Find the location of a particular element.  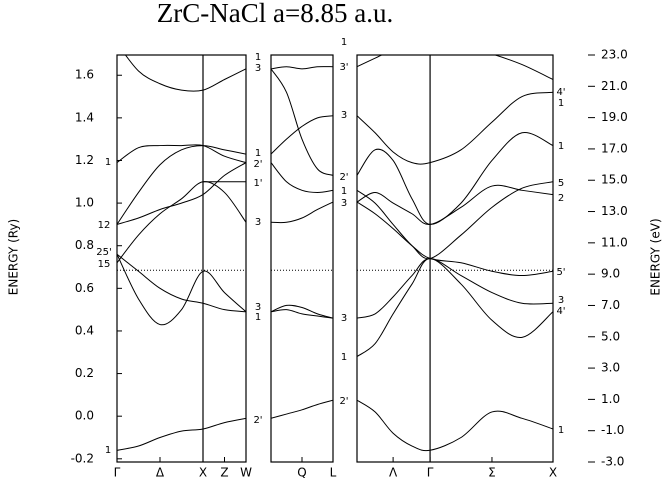

y-tick-label: 0.8 is located at coordinates (84, 245).